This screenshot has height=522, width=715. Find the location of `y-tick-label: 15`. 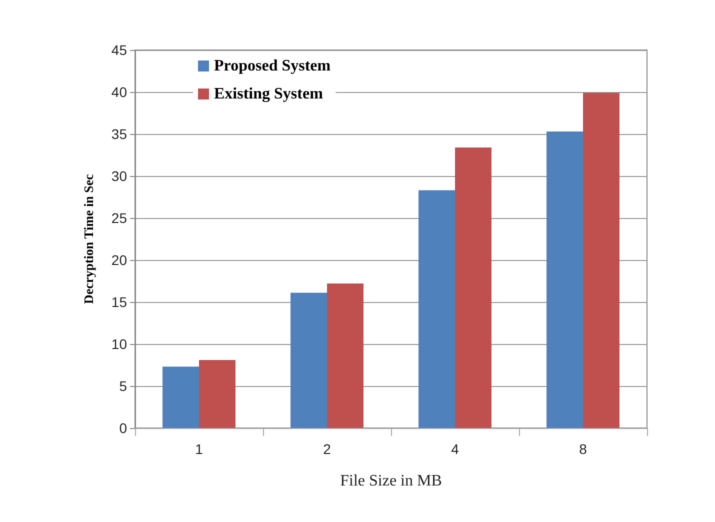

y-tick-label: 15 is located at coordinates (119, 302).